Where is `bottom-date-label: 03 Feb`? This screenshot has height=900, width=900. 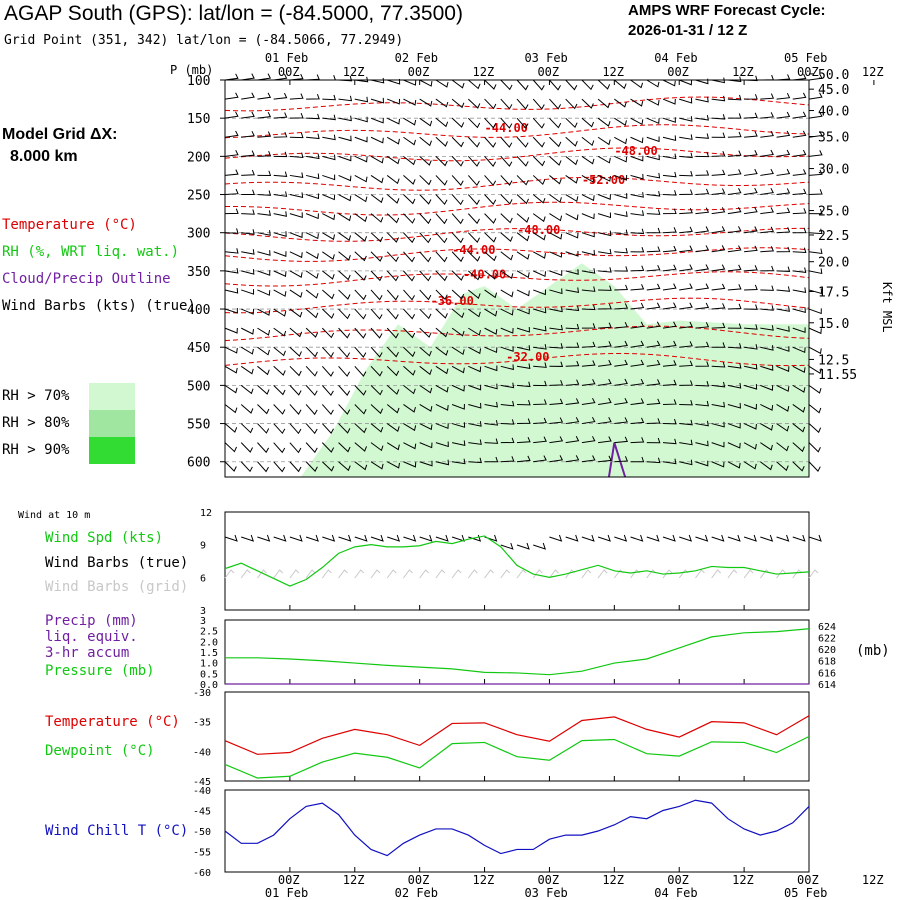 bottom-date-label: 03 Feb is located at coordinates (545, 893).